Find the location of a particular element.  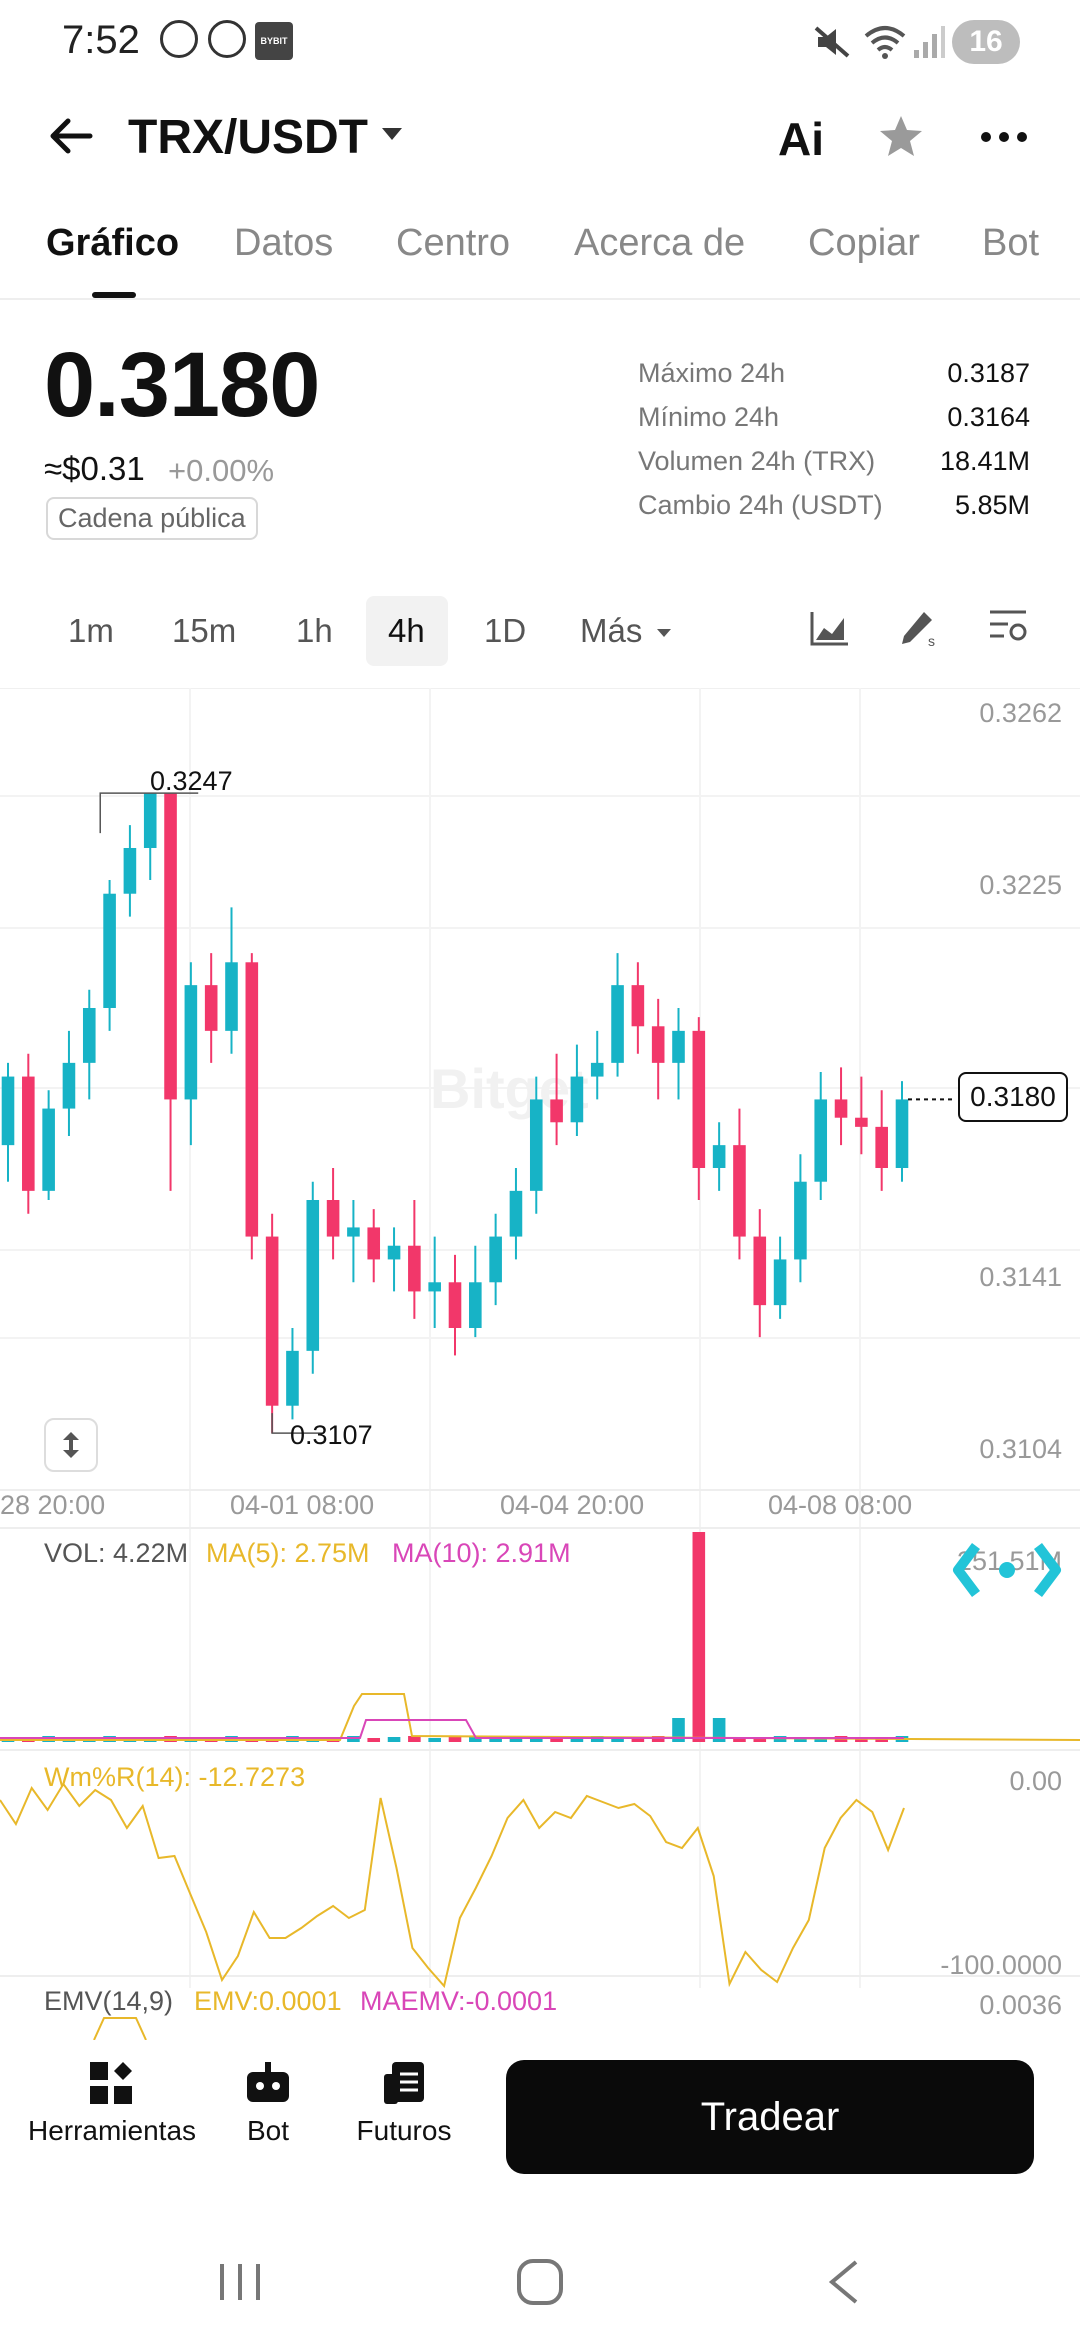

emv-value: EMV:0.0001 is located at coordinates (268, 2001).